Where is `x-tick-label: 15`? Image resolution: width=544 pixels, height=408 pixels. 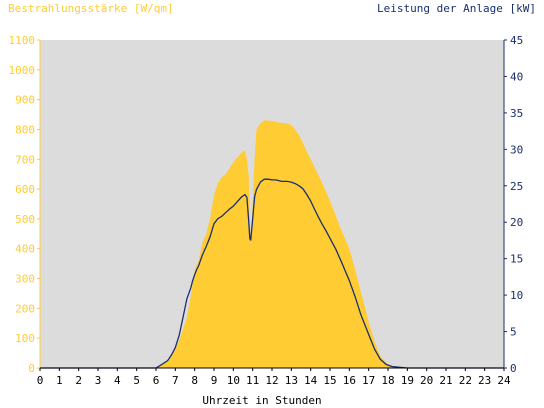
x-tick-label: 15 is located at coordinates (329, 380).